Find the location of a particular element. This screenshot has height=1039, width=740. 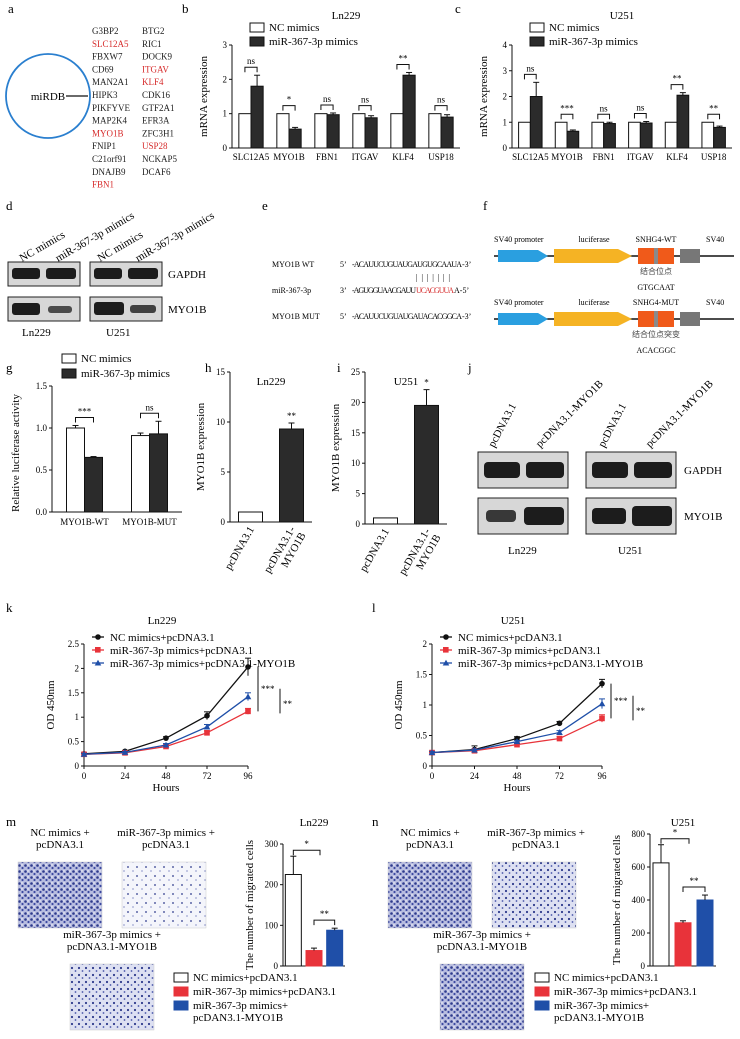

lane-label: miR-367-3p mimics is located at coordinates (175, 237).